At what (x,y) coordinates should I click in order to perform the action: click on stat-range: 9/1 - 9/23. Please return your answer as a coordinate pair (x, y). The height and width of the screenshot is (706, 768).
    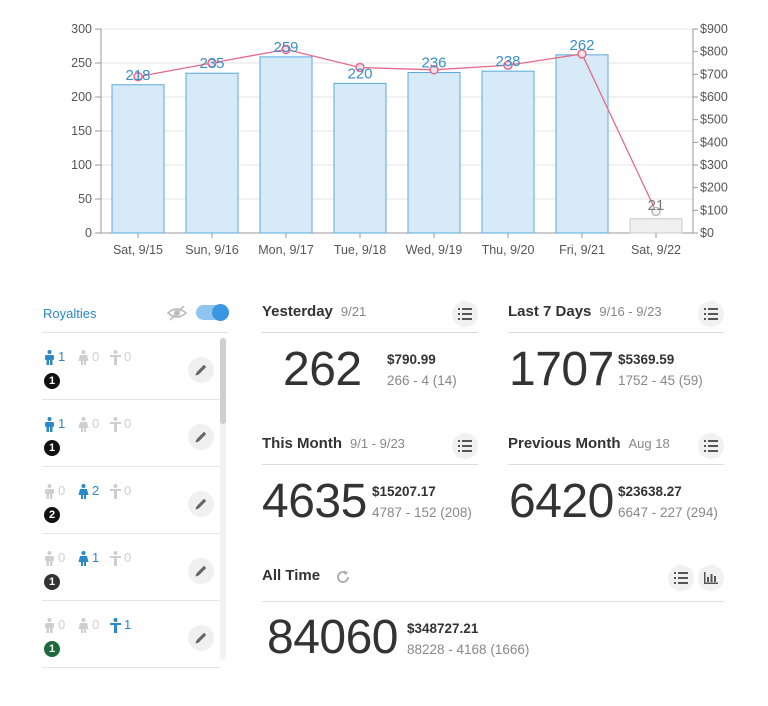
    Looking at the image, I should click on (377, 443).